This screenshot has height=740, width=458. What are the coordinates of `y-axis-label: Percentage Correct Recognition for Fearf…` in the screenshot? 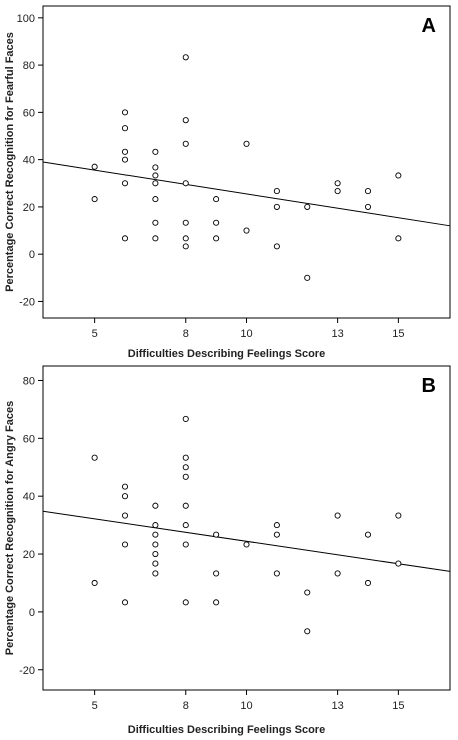 It's located at (10, 162).